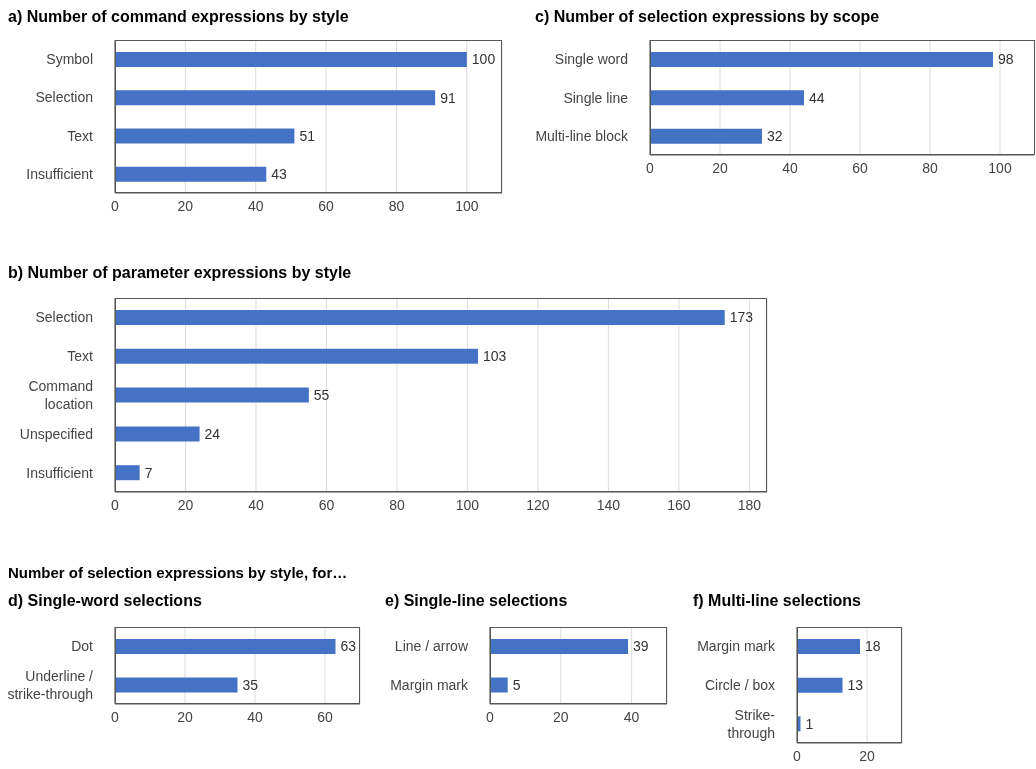  I want to click on chart-title: e) Single-line selections, so click(476, 601).